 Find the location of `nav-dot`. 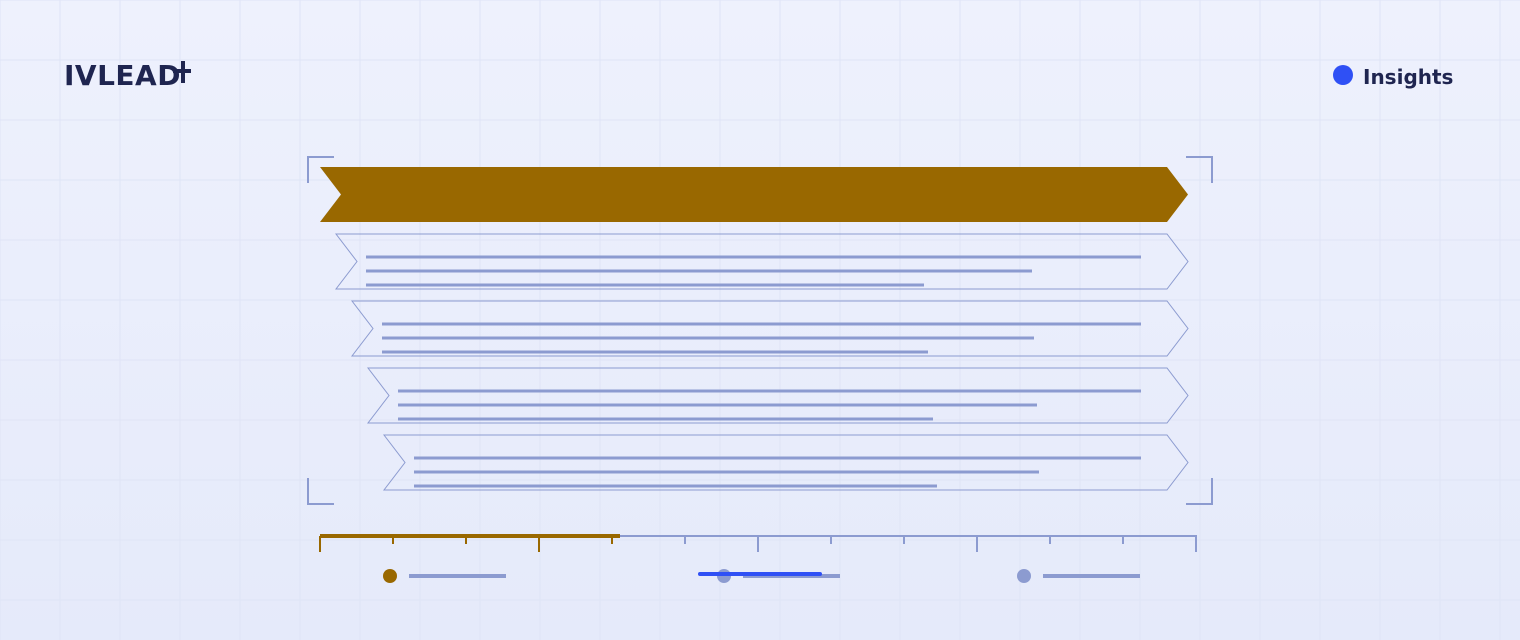

nav-dot is located at coordinates (1343, 75).